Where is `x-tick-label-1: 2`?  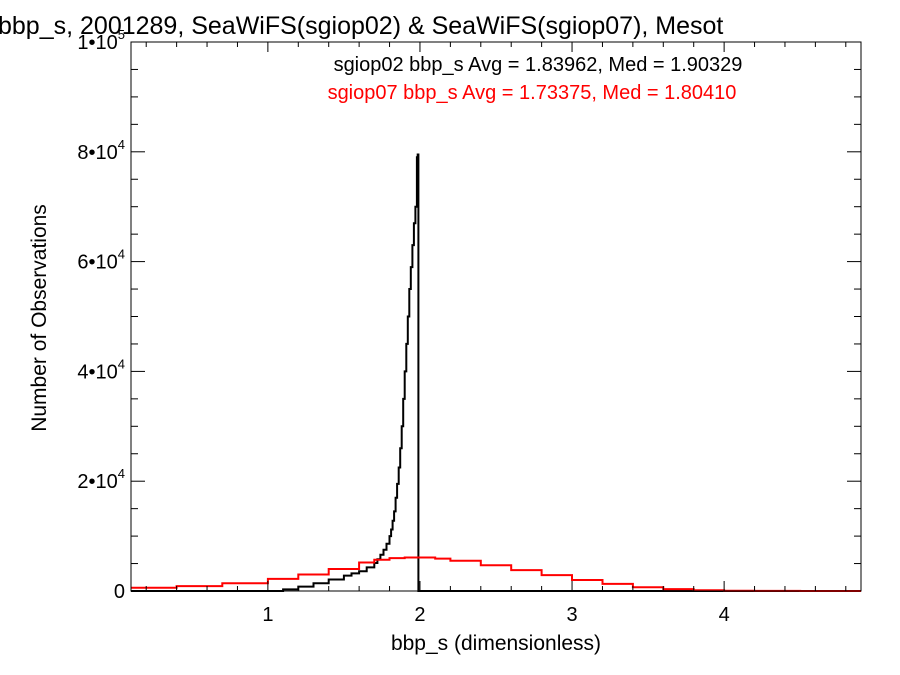 x-tick-label-1: 2 is located at coordinates (419, 615).